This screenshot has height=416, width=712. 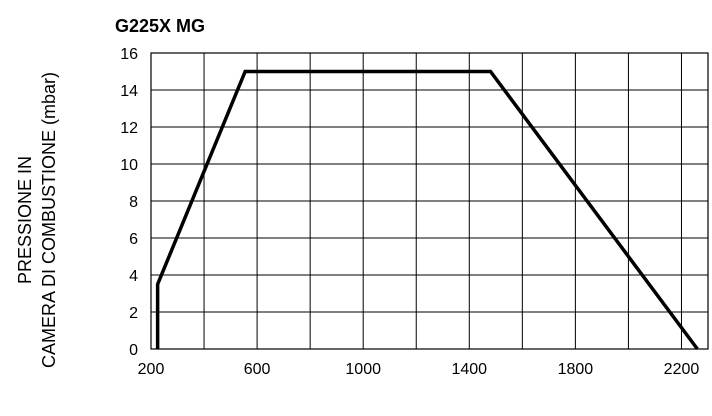 What do you see at coordinates (151, 369) in the screenshot?
I see `x-tick-label: 200` at bounding box center [151, 369].